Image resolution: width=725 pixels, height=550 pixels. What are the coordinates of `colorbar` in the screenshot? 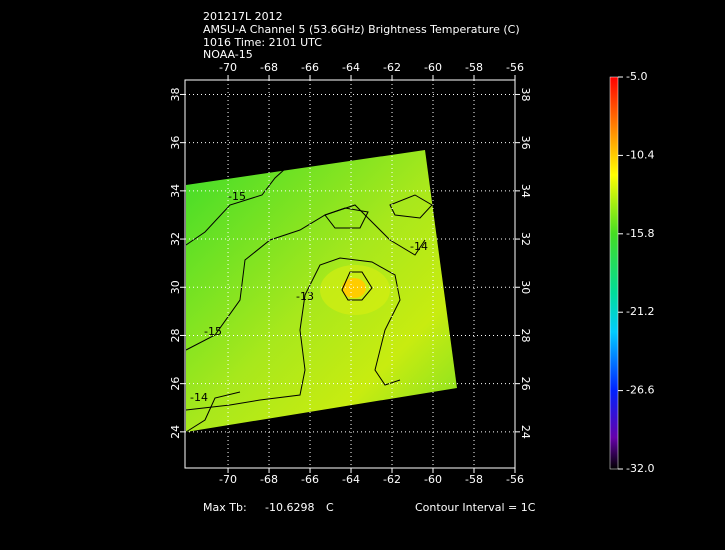 It's located at (614, 273).